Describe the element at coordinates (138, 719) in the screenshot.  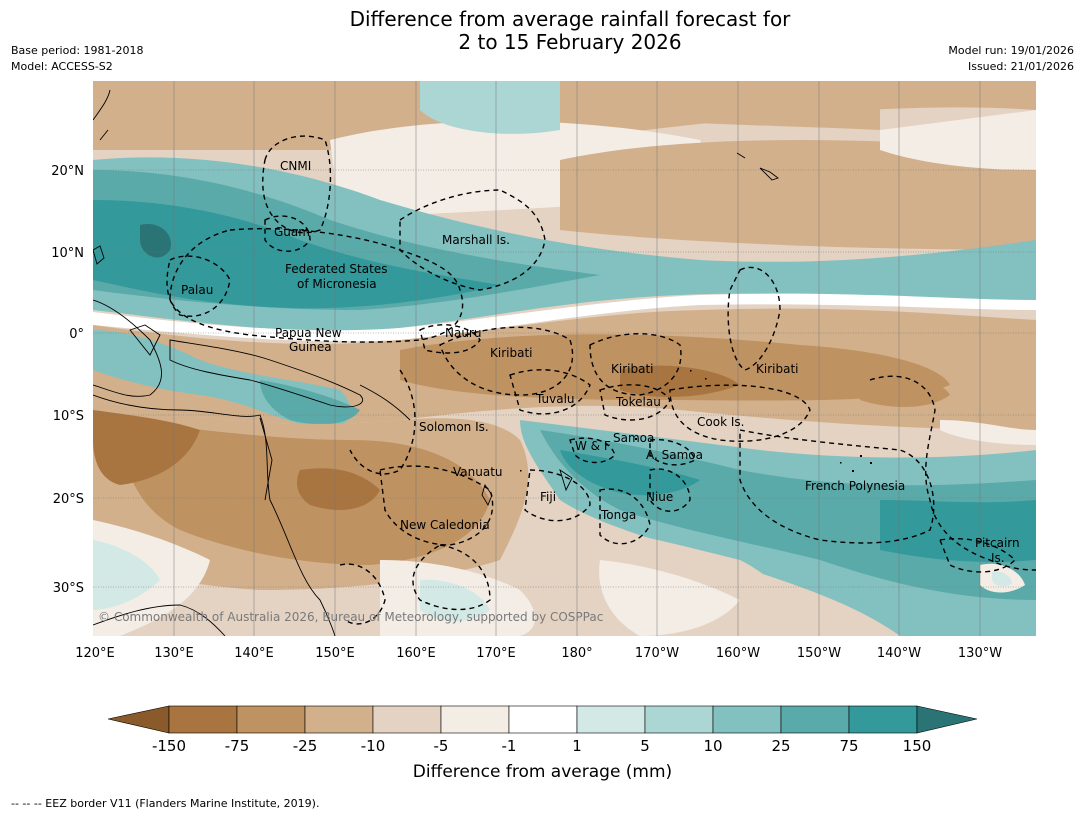
I see `colorbar-extend-low` at that location.